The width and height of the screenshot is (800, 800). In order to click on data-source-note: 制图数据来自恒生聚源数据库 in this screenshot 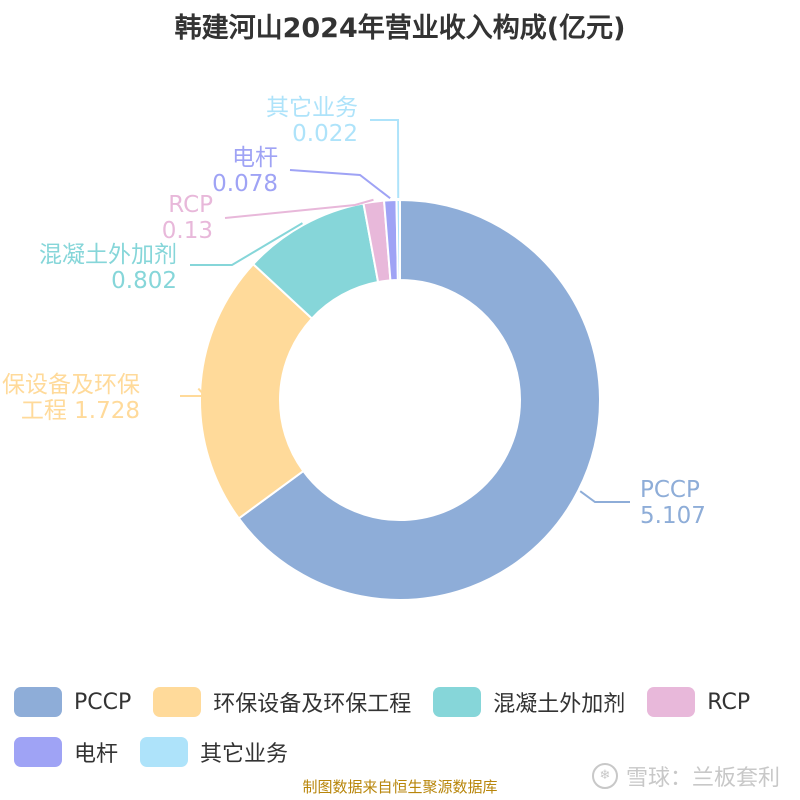, I will do `click(400, 787)`.